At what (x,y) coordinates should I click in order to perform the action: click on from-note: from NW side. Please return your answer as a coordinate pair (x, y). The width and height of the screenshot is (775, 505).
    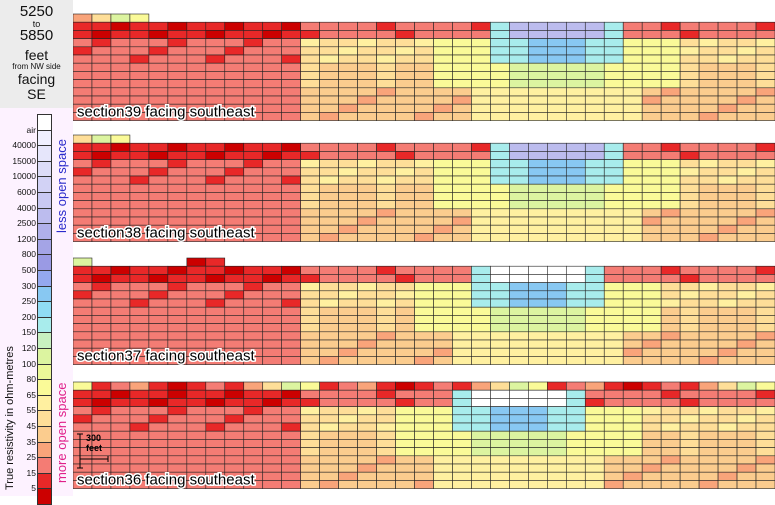
    Looking at the image, I should click on (36, 66).